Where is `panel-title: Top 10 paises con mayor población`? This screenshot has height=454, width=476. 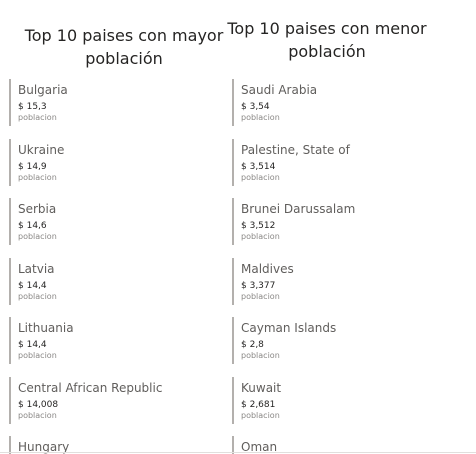 panel-title: Top 10 paises con mayor población is located at coordinates (124, 47).